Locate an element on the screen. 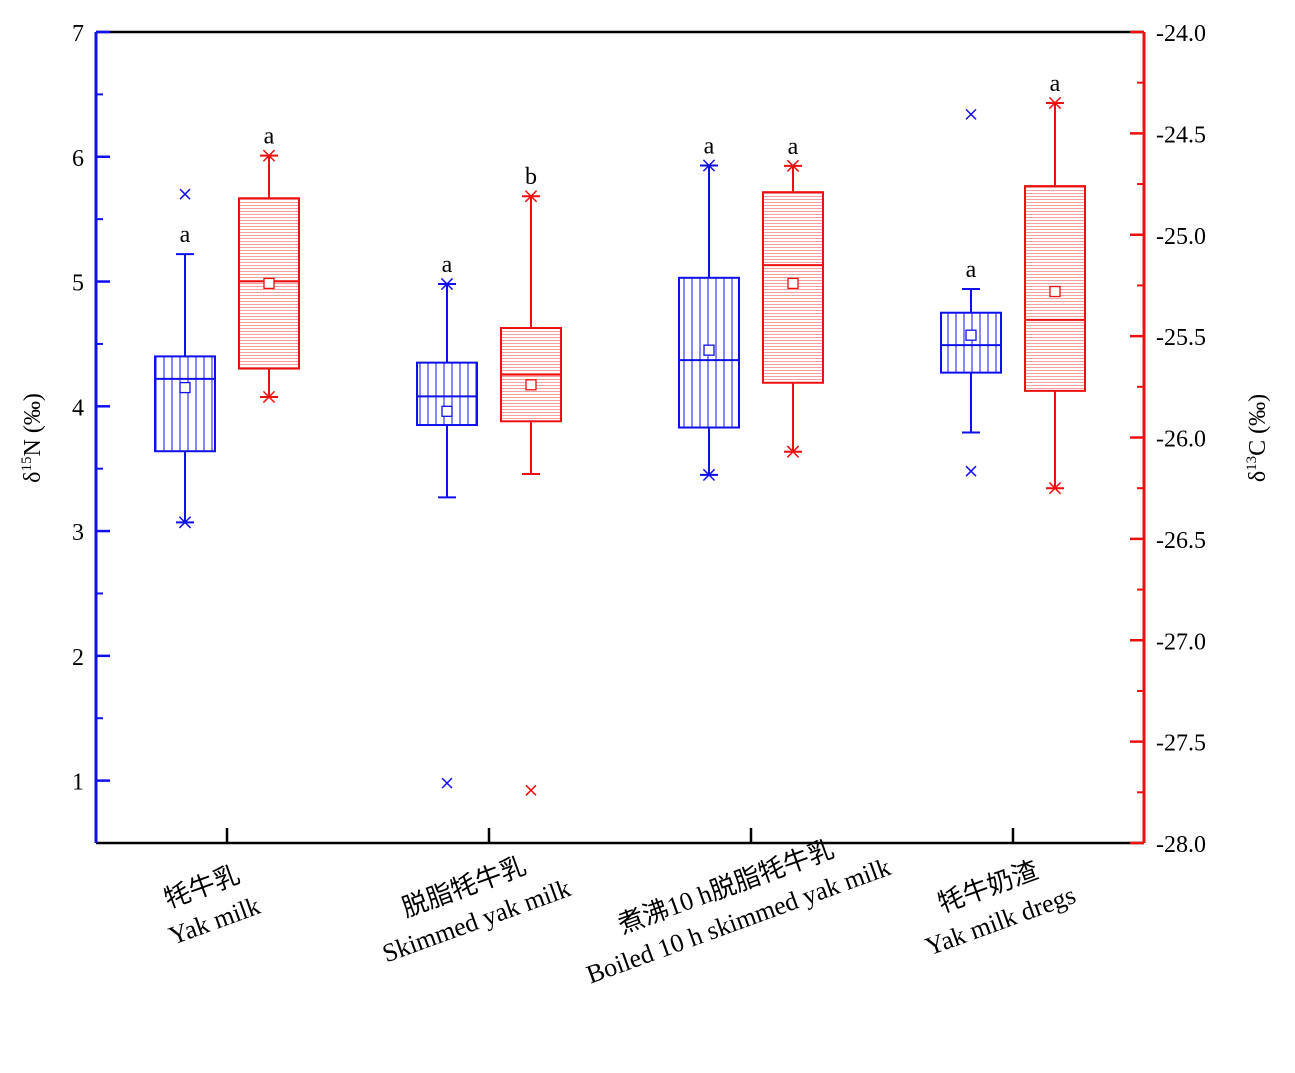 The image size is (1295, 1073). right-tick-label: -25.5 is located at coordinates (1181, 338).